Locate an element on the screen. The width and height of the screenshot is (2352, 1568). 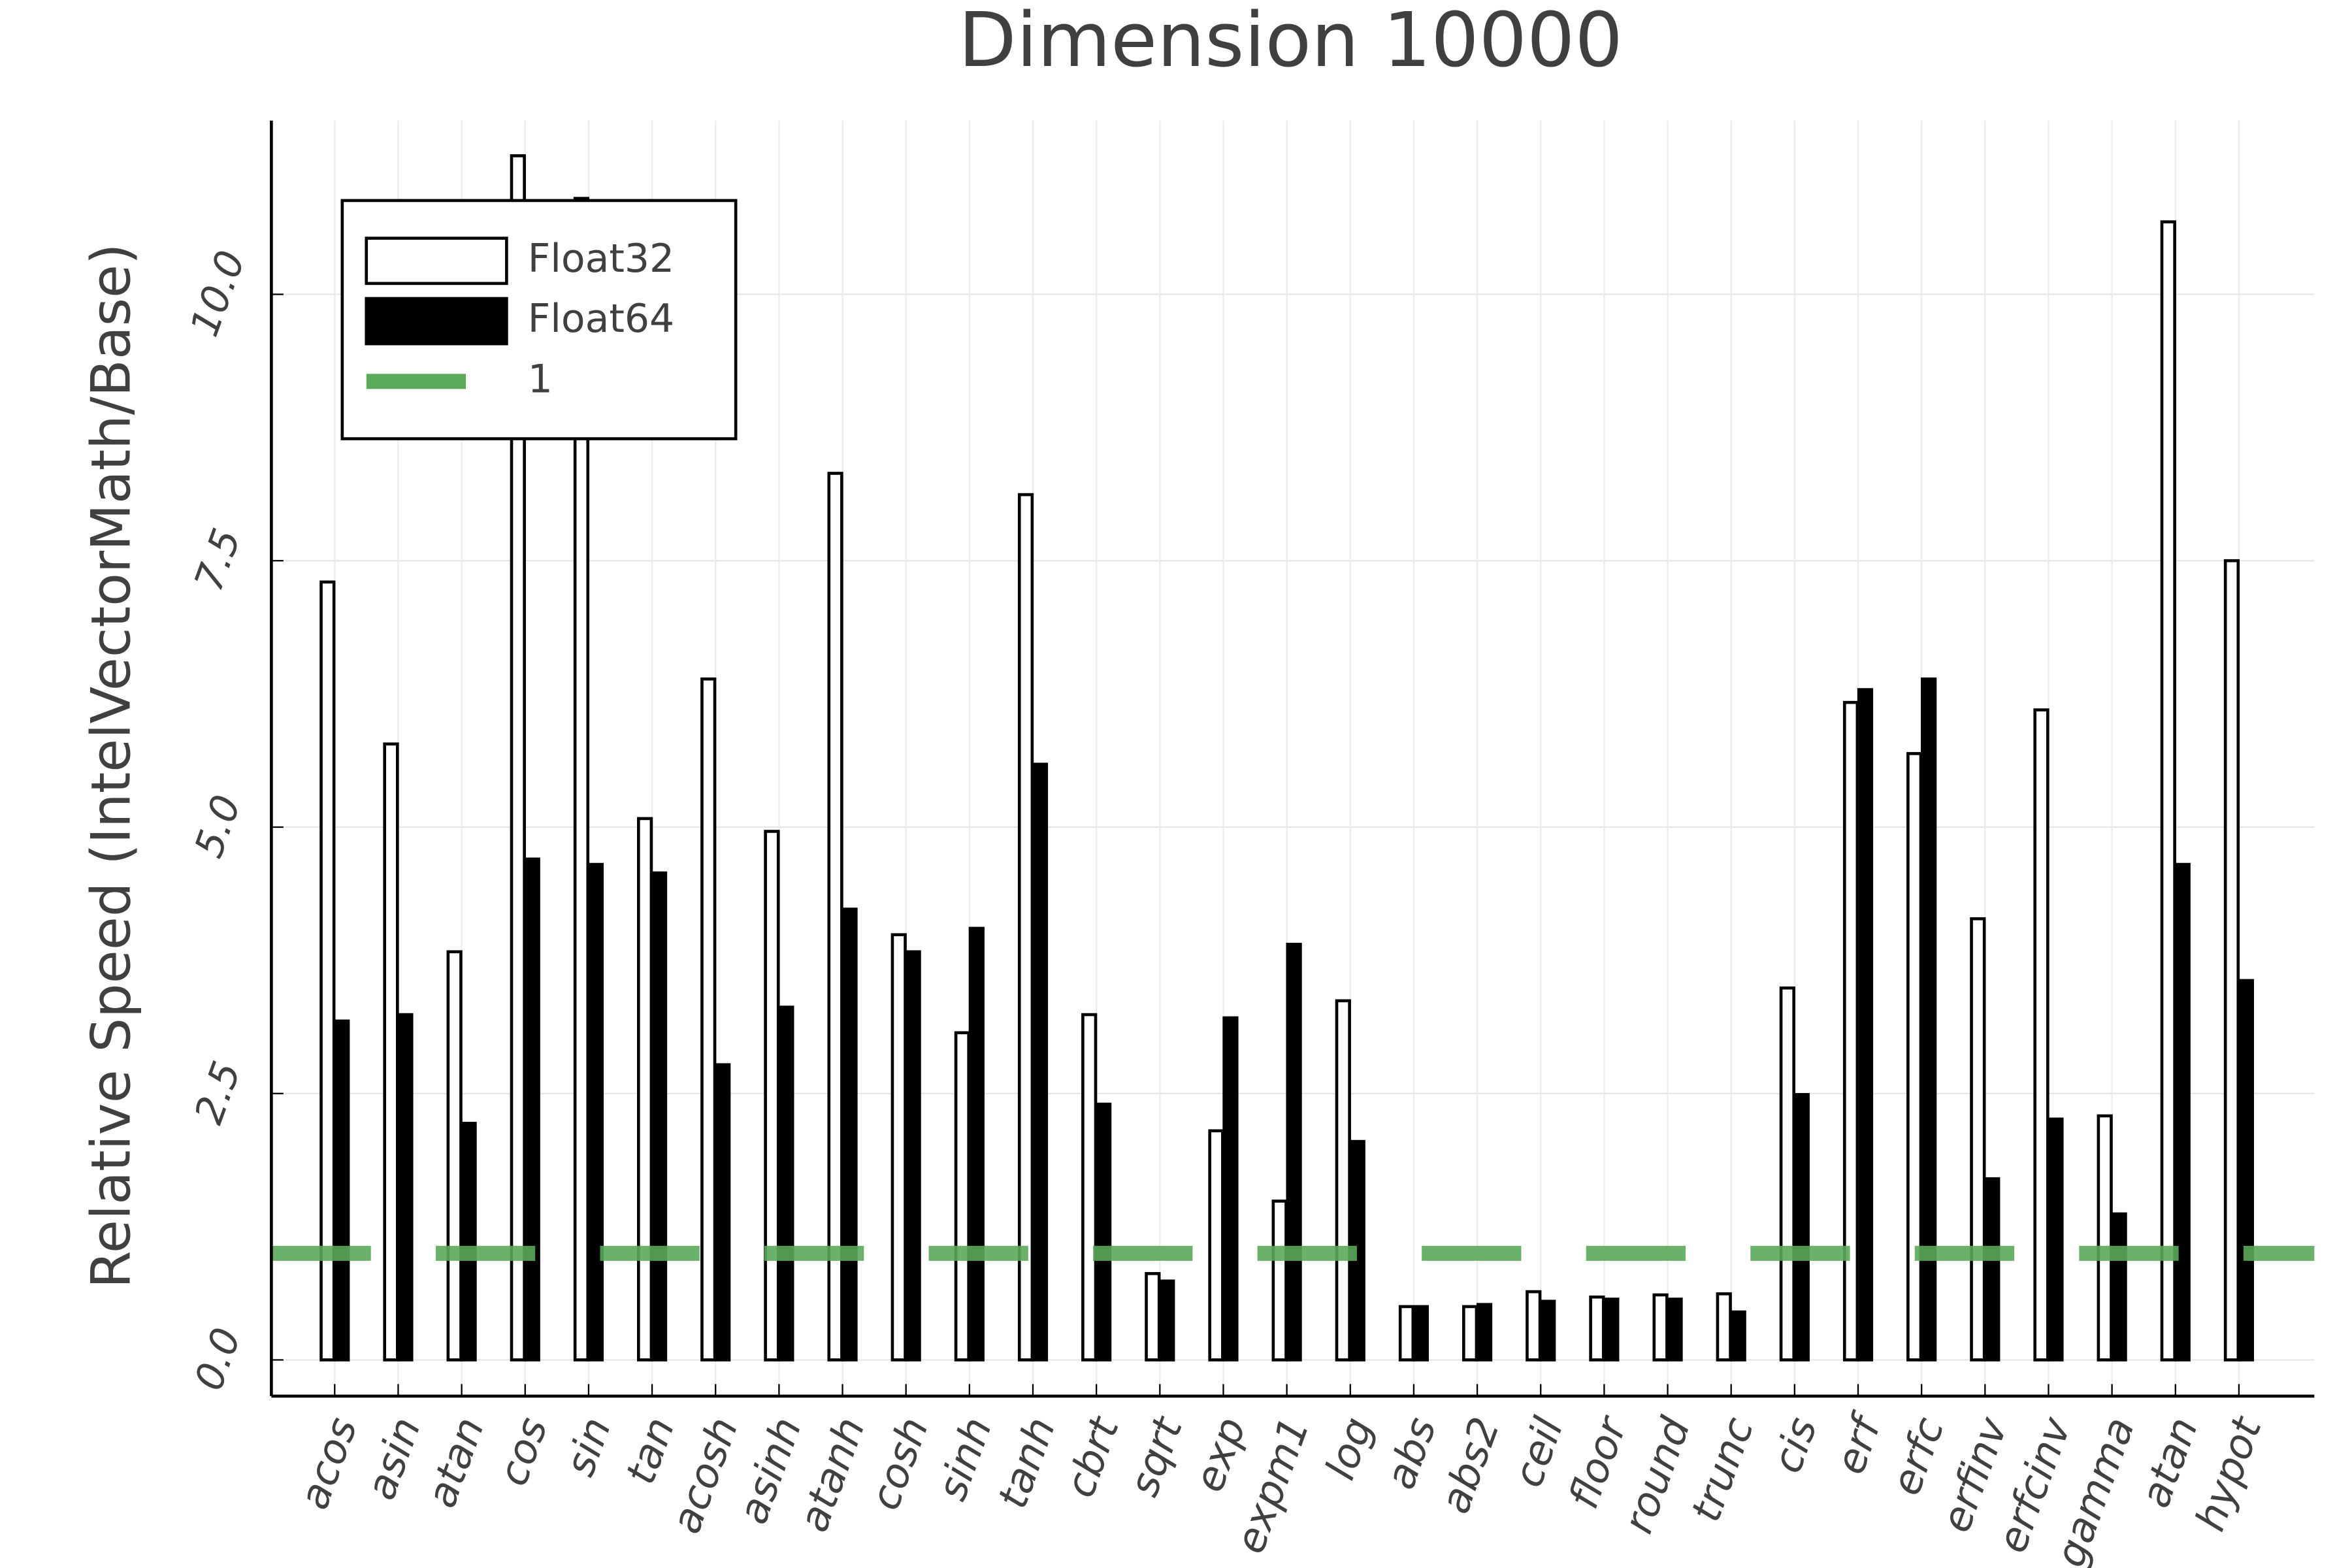
x-tick-label: tan is located at coordinates (650, 1450).